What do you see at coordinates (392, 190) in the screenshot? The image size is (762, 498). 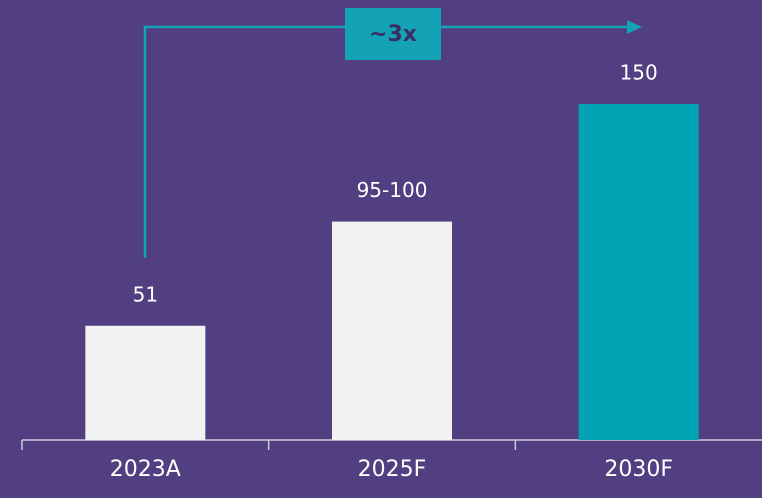 I see `value-label: 95-100` at bounding box center [392, 190].